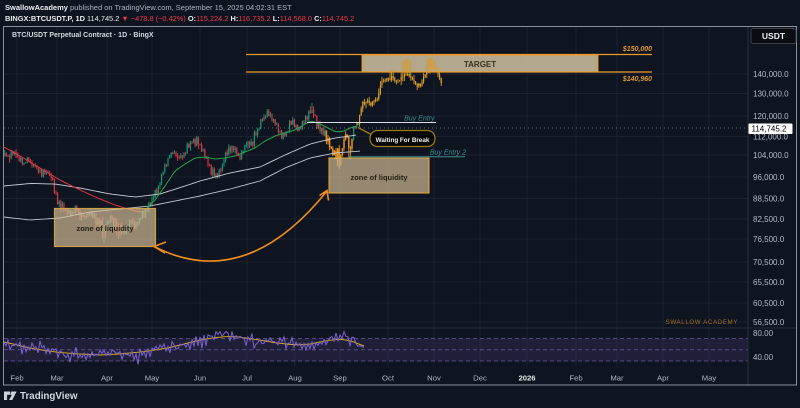 This screenshot has height=408, width=800. What do you see at coordinates (247, 378) in the screenshot?
I see `svg-text: Jul` at bounding box center [247, 378].